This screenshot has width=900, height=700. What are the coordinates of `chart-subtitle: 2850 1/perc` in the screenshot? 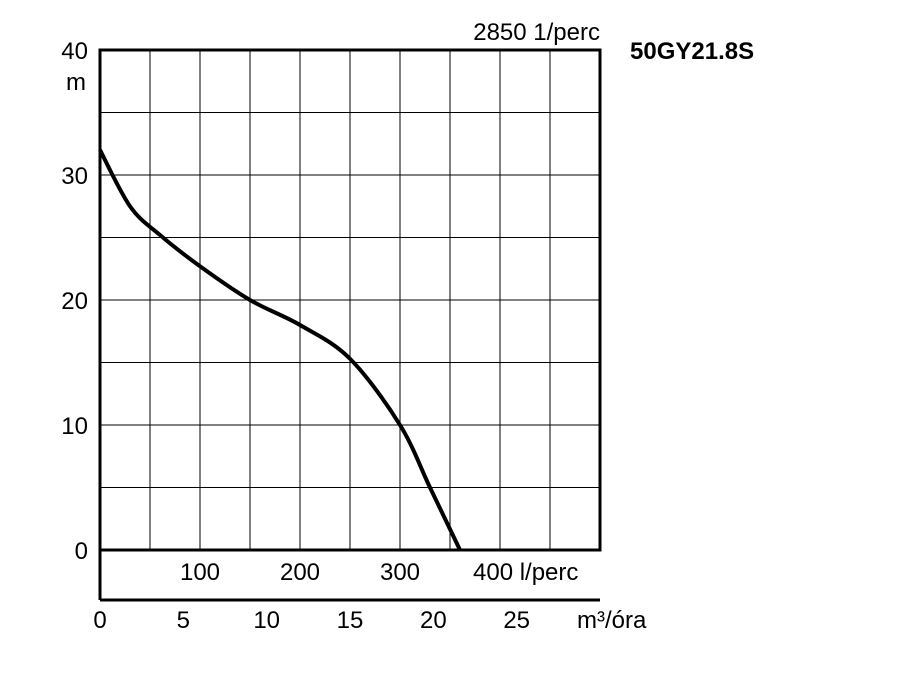 It's located at (536, 32).